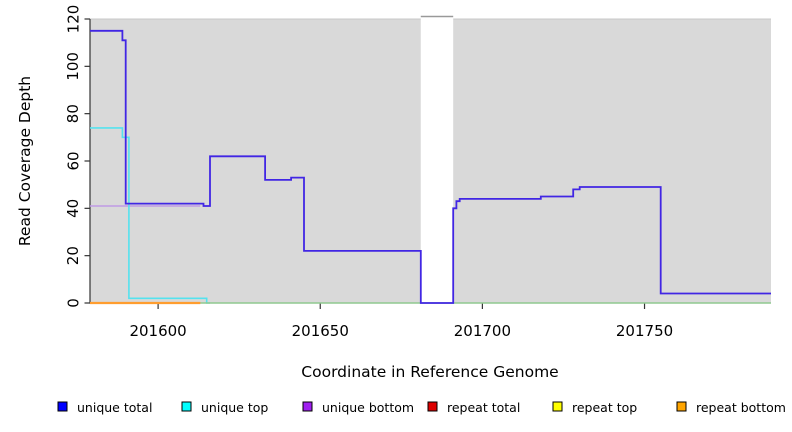 Image resolution: width=792 pixels, height=432 pixels. I want to click on y-tick-label: 80, so click(73, 113).